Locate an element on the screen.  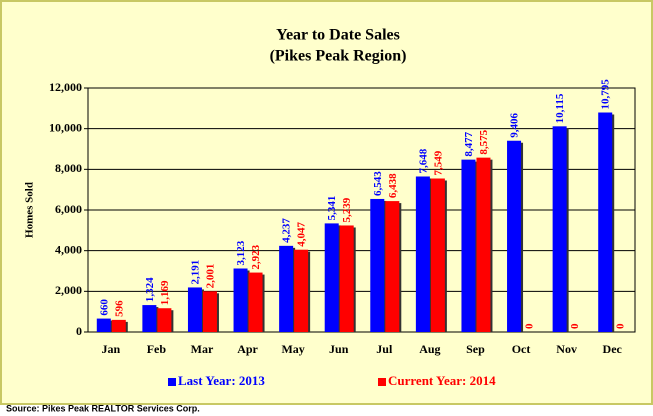
data-label: 7,648 is located at coordinates (423, 160).